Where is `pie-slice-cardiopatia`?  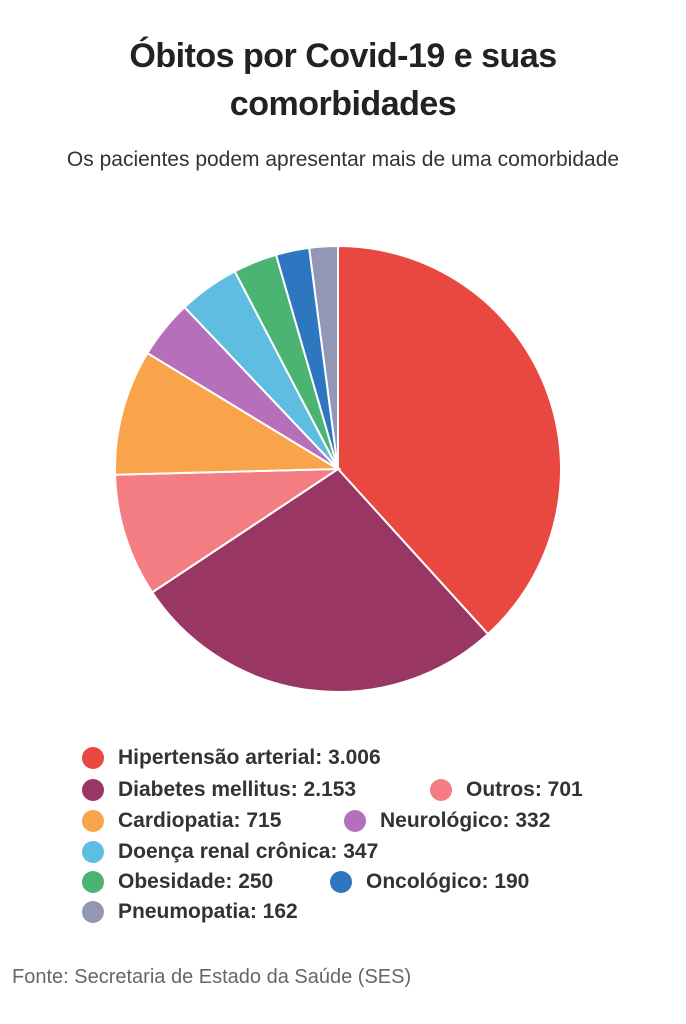 pie-slice-cardiopatia is located at coordinates (228, 413).